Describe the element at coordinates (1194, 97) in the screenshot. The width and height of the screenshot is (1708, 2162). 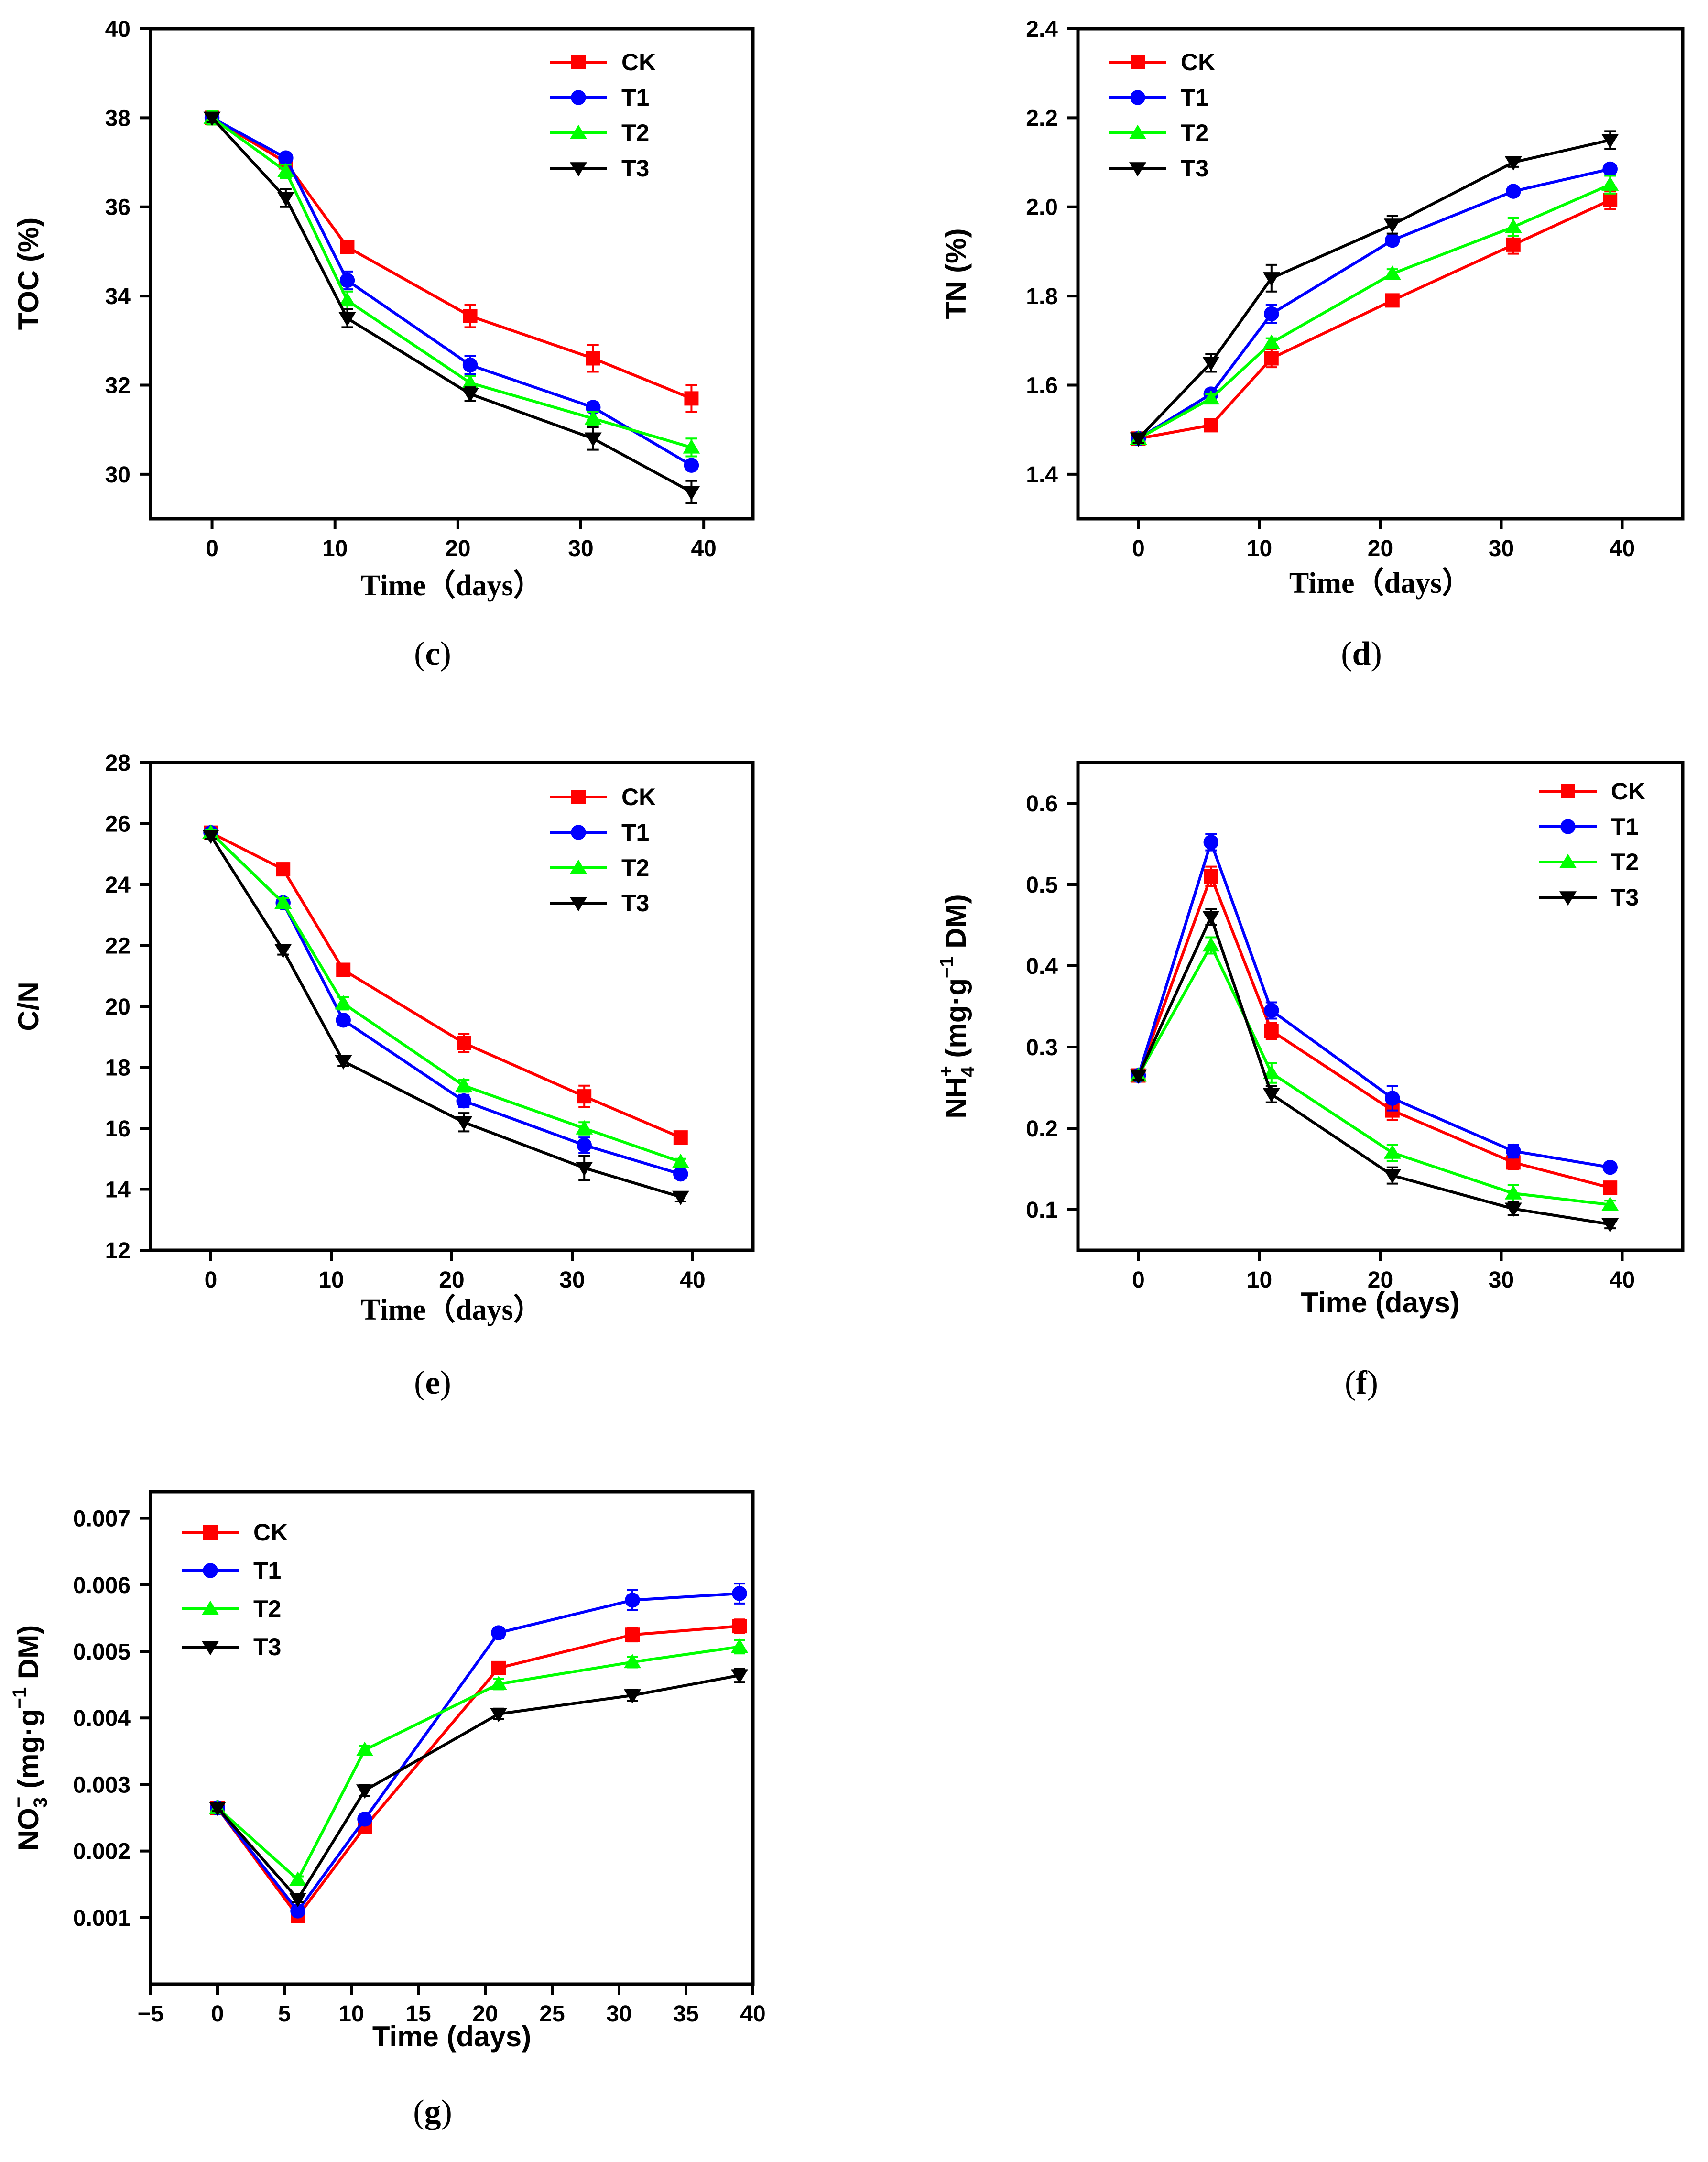
I see `legend-label-T1: T1` at that location.